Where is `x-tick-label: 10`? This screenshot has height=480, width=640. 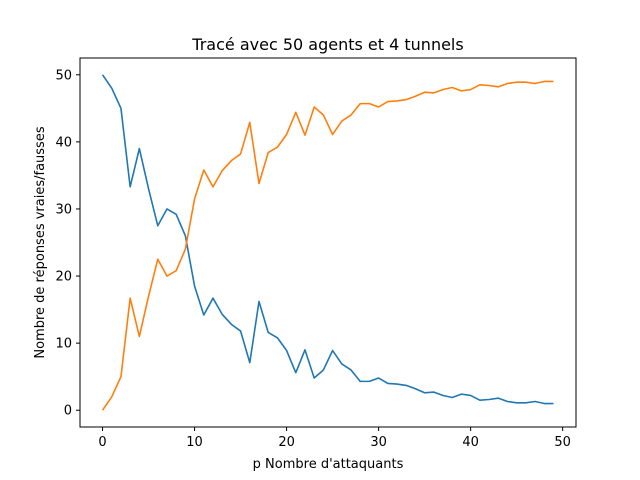 x-tick-label: 10 is located at coordinates (194, 442).